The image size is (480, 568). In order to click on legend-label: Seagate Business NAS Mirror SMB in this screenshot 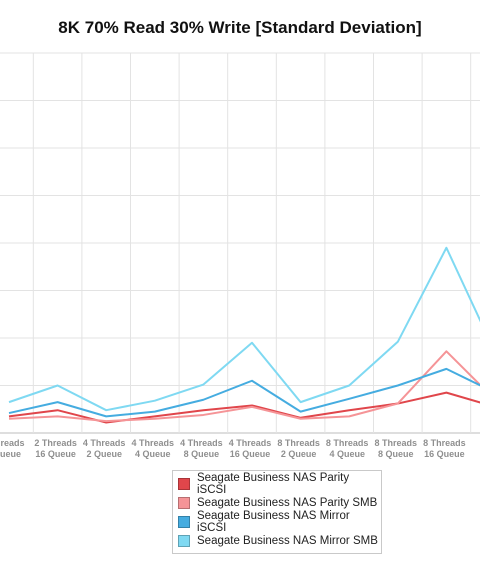, I will do `click(287, 540)`.